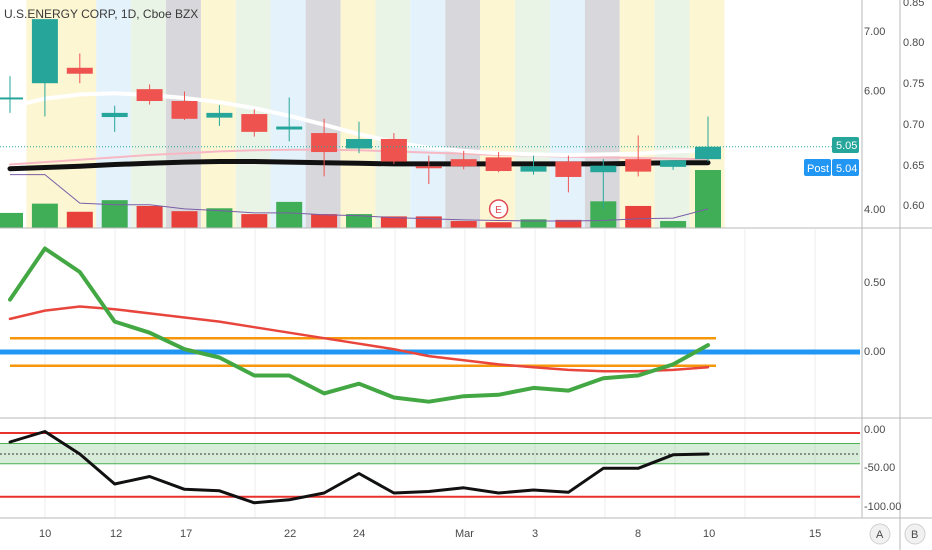 This screenshot has height=550, width=932. I want to click on post-label: Post, so click(818, 169).